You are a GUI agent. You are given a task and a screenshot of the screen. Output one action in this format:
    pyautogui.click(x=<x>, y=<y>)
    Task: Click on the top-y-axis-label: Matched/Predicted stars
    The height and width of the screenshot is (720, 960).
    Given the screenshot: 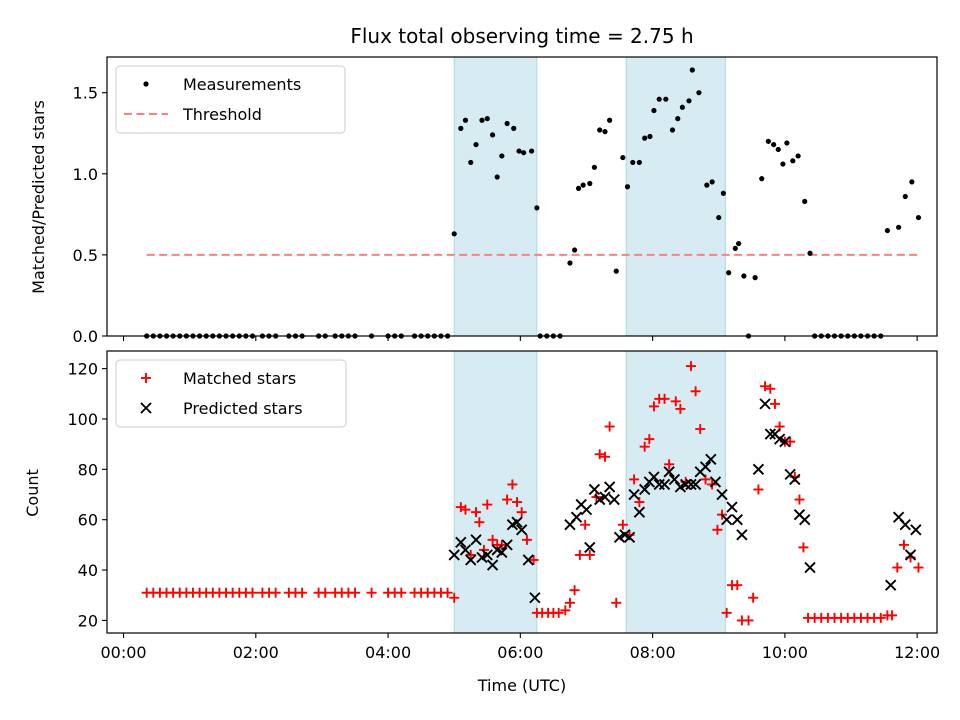 What is the action you would take?
    pyautogui.click(x=38, y=197)
    